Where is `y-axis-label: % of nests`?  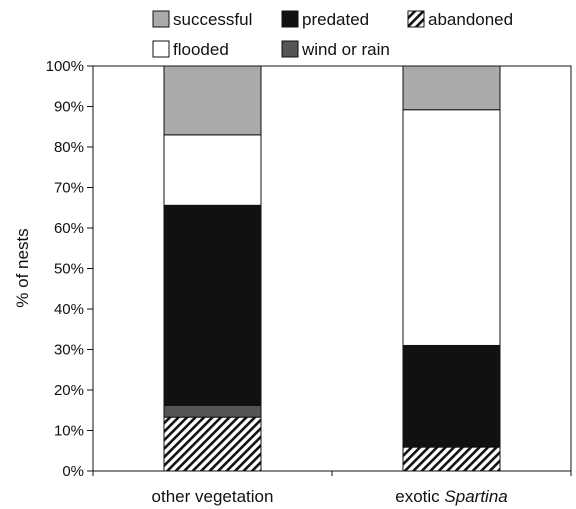
y-axis-label: % of nests is located at coordinates (22, 267).